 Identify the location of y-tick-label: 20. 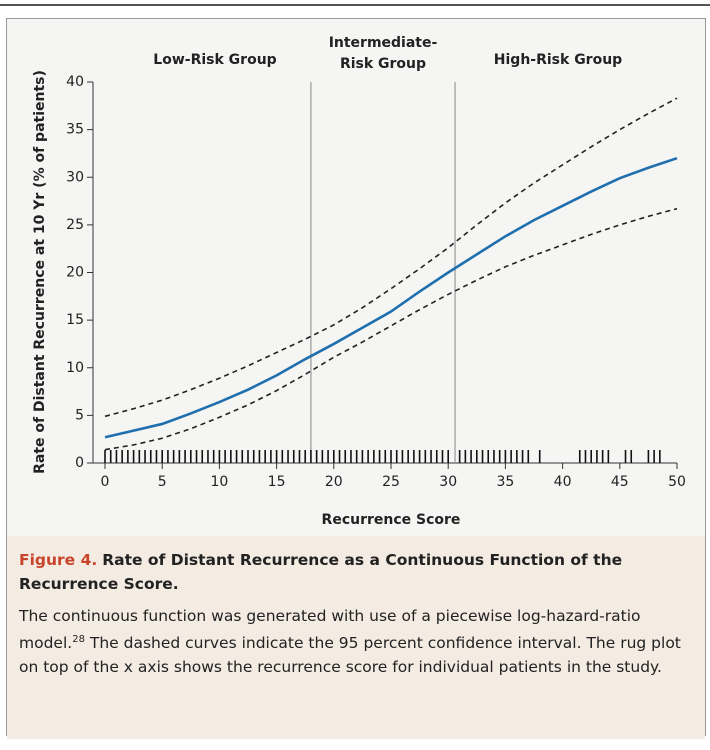
(75, 273).